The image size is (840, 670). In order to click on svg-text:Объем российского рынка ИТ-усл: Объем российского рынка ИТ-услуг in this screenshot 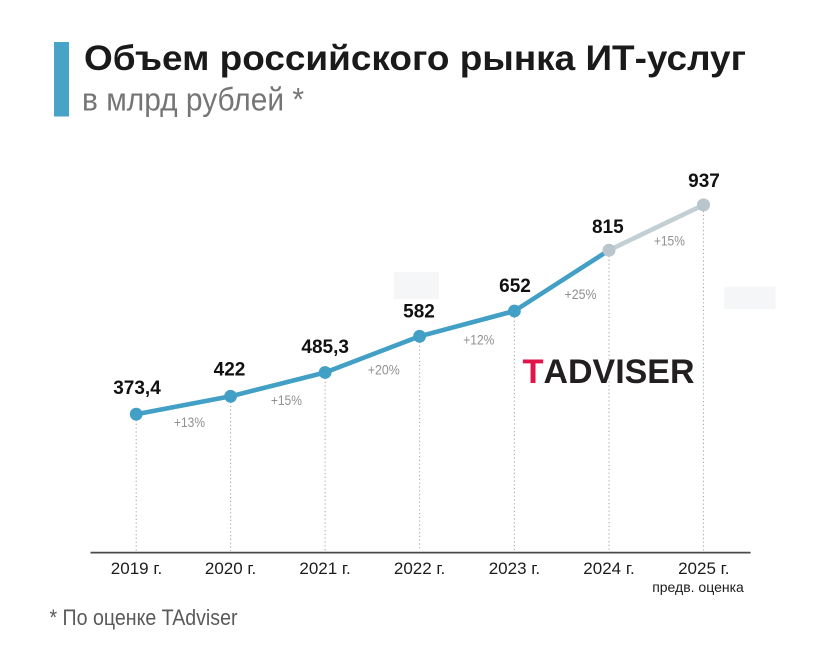, I will do `click(415, 58)`.